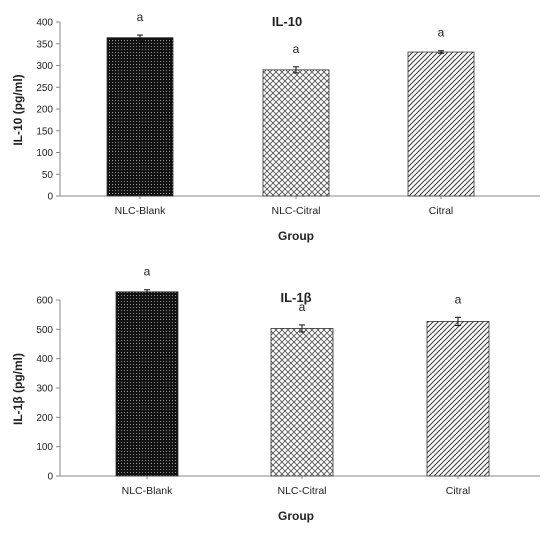 This screenshot has height=534, width=550. Describe the element at coordinates (18, 109) in the screenshot. I see `y-axis-label: IL-10 (pg/ml)` at that location.